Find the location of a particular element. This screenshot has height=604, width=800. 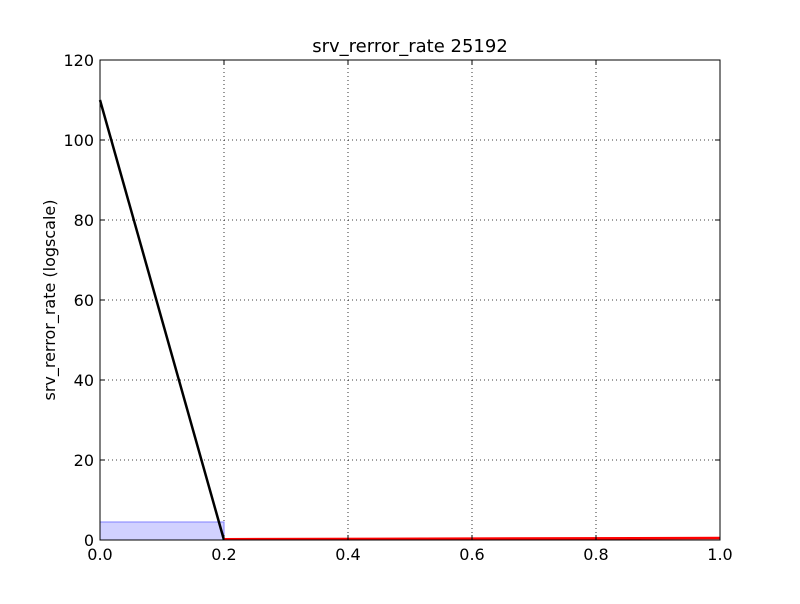

y-tick-label: 0 is located at coordinates (89, 540).